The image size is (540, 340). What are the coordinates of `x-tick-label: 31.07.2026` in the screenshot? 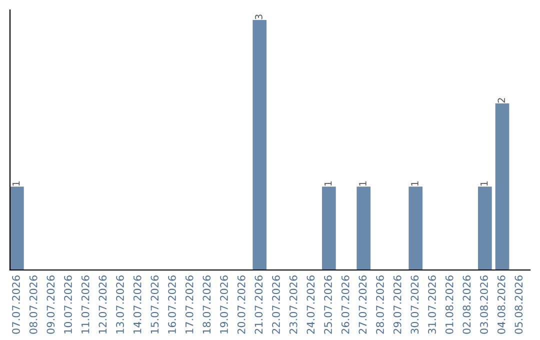 It's located at (432, 305).